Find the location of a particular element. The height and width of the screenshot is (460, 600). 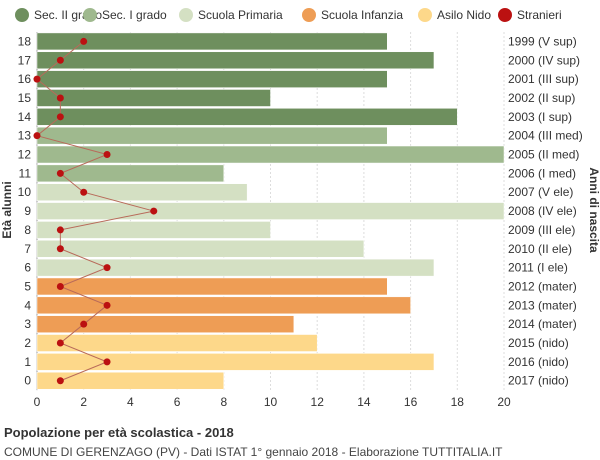

birth-year-label: 2004 (III med) is located at coordinates (545, 136).